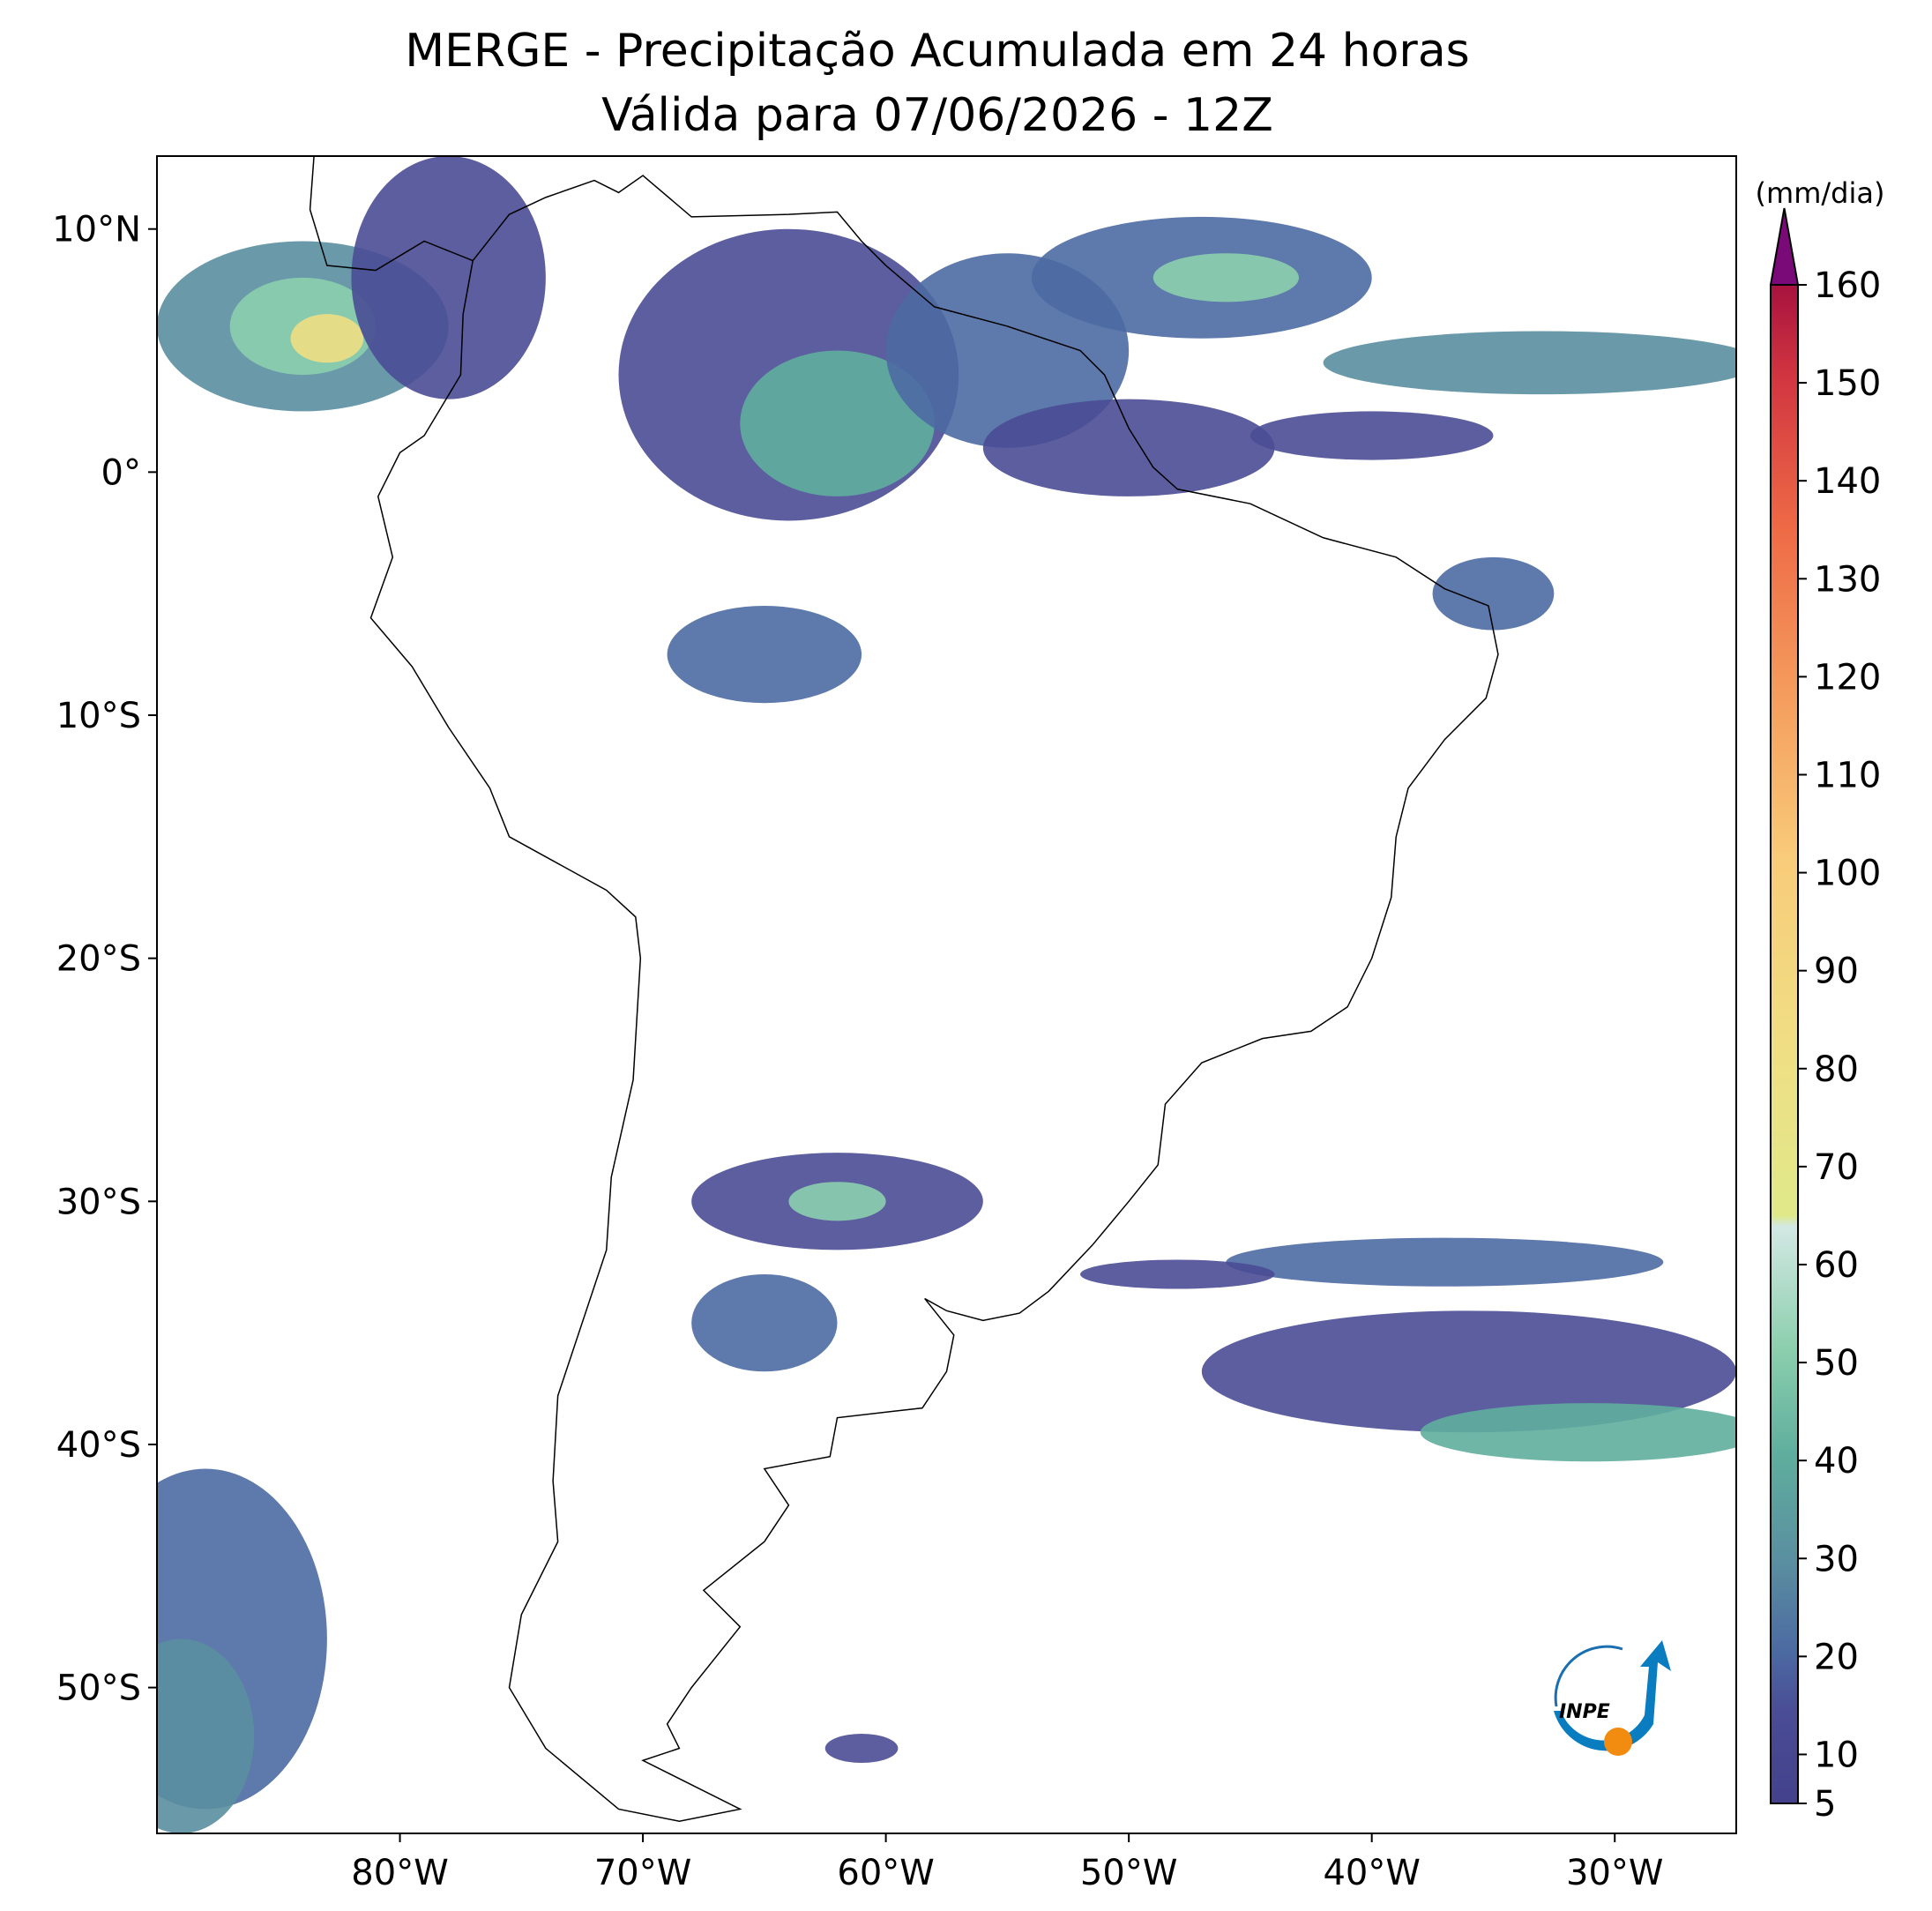  I want to click on x-tick-label: 70°W, so click(642, 1873).